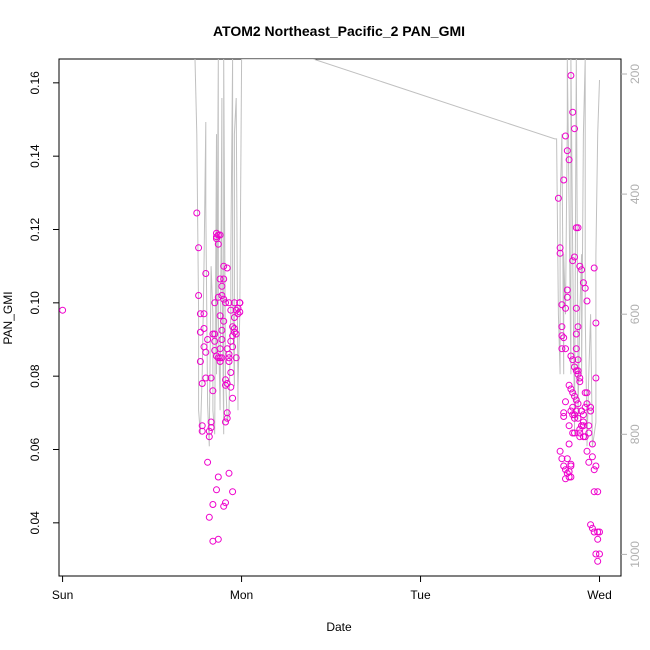 This screenshot has width=650, height=650. Describe the element at coordinates (43, 303) in the screenshot. I see `y-axis: 0.04 0.06 0.08 0.10 0.12 0.14 0.16` at that location.